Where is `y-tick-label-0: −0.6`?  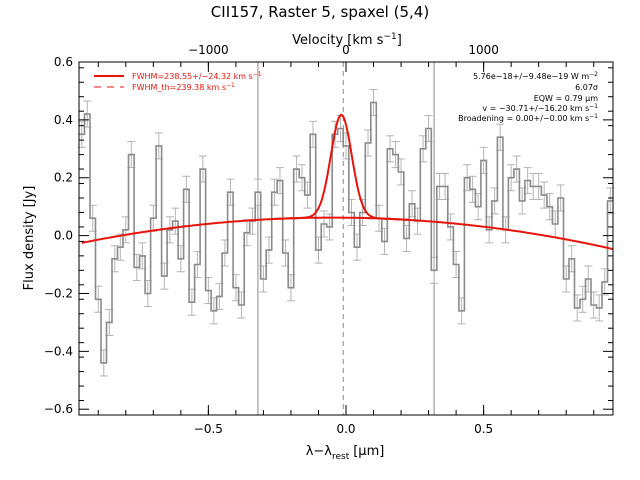
y-tick-label-0: −0.6 is located at coordinates (58, 409).